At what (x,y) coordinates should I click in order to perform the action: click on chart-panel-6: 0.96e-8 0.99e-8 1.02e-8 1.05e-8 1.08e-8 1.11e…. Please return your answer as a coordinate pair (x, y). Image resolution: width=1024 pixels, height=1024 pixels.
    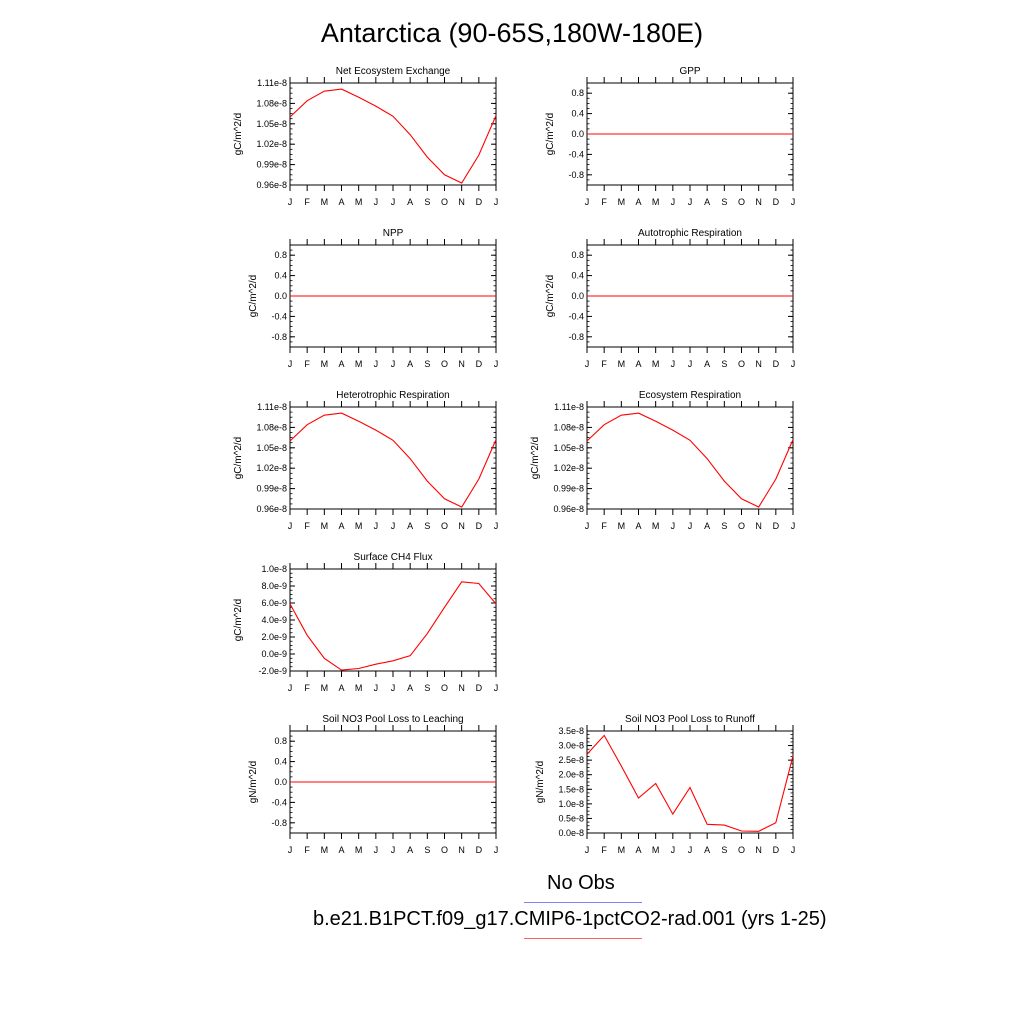
    Looking at the image, I should click on (662, 460).